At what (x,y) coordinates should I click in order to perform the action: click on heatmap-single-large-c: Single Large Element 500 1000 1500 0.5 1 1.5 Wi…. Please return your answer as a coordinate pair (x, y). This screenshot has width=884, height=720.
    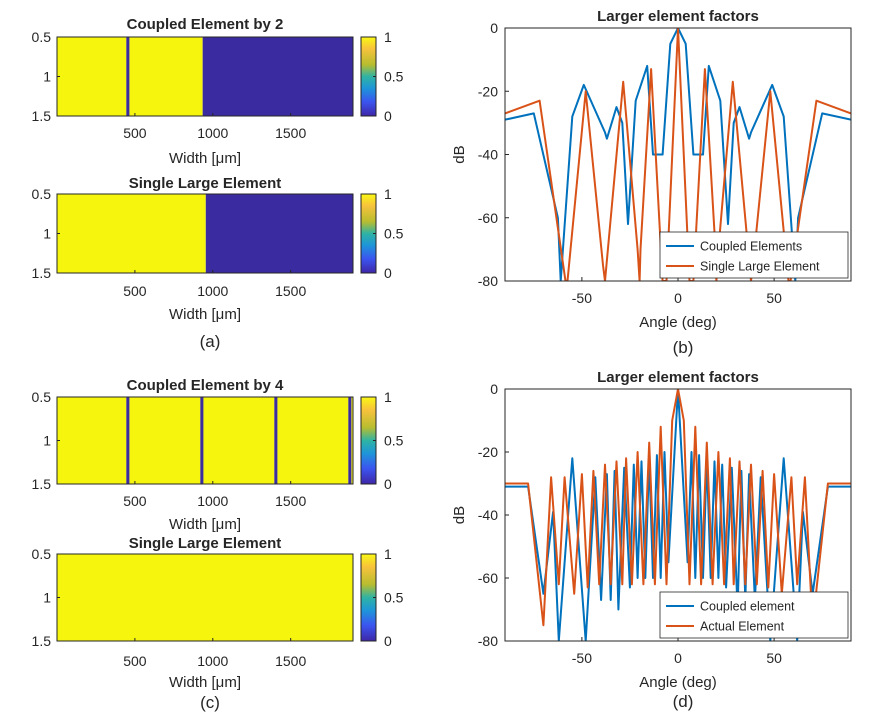
    Looking at the image, I should click on (218, 613).